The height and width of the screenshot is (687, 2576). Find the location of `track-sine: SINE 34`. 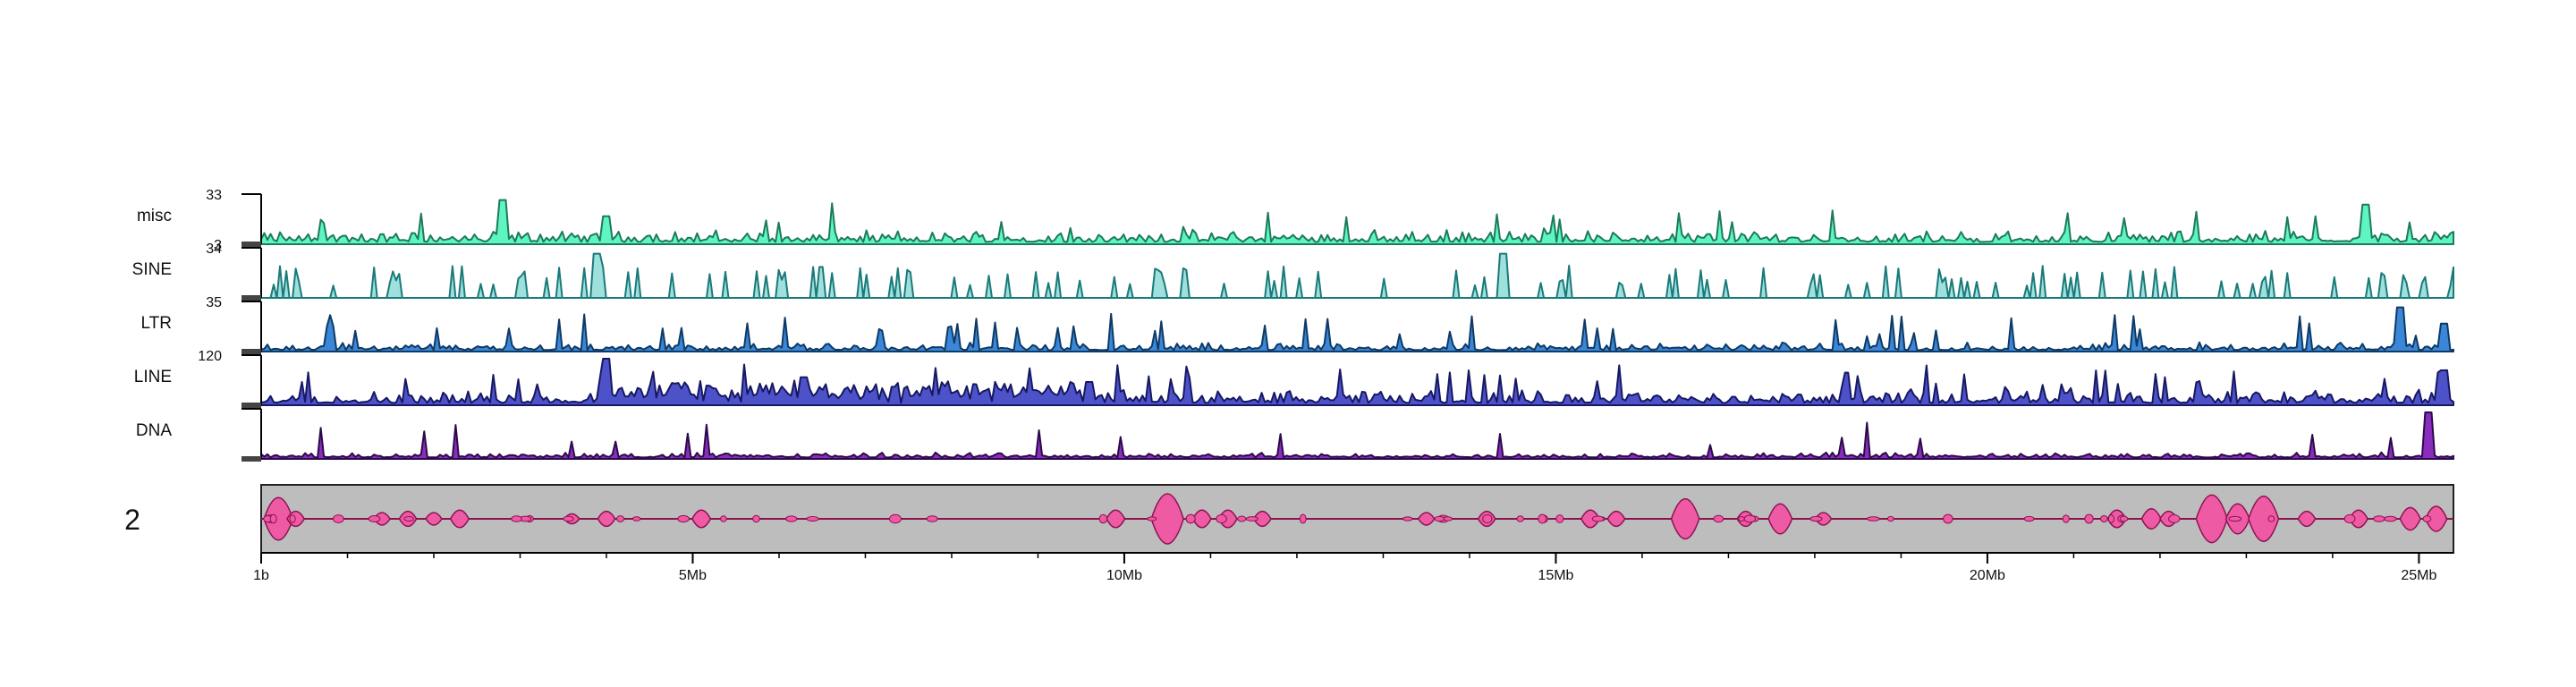

track-sine: SINE 34 is located at coordinates (1293, 271).